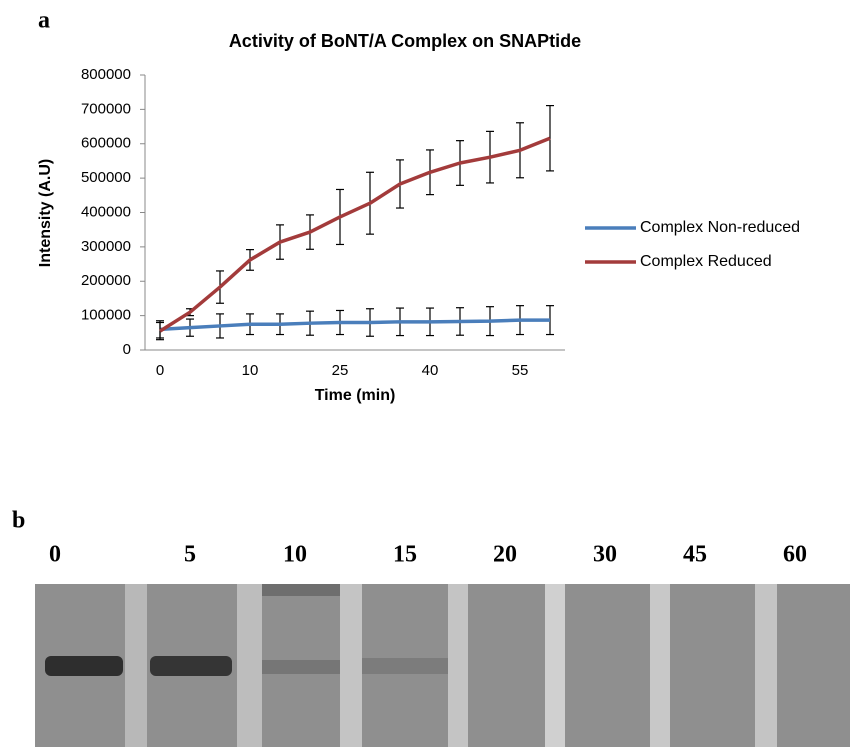 The image size is (850, 747). I want to click on y-tick-label: 300000, so click(106, 246).